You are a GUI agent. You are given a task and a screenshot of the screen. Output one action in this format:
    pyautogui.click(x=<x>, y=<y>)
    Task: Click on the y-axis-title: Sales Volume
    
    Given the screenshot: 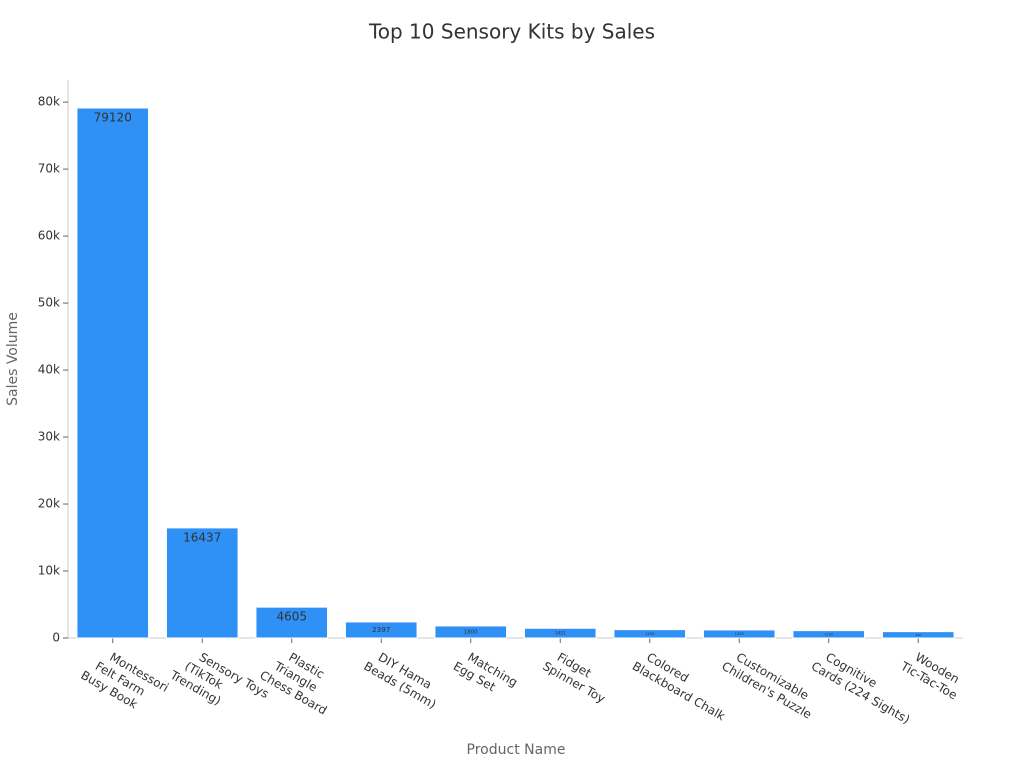 What is the action you would take?
    pyautogui.click(x=13, y=359)
    